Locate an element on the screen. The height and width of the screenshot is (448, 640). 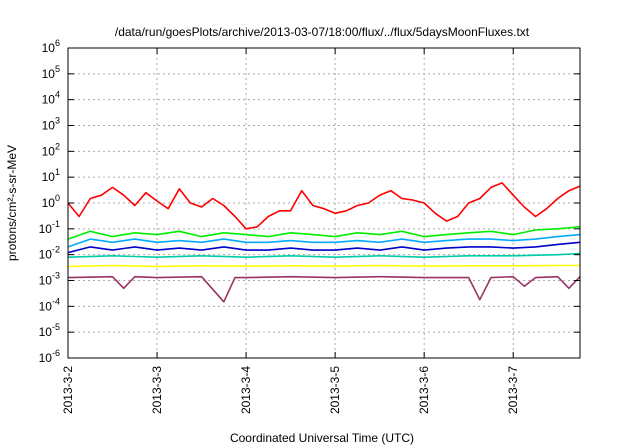
x-axis-label: Coordinated Universal Time (UTC) is located at coordinates (322, 438).